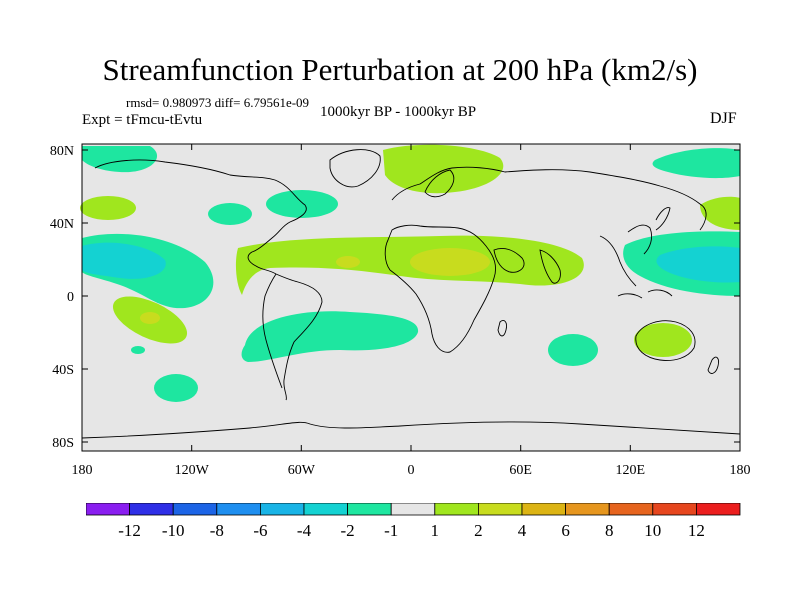 This screenshot has height=600, width=800. I want to click on lon-label: 0, so click(411, 470).